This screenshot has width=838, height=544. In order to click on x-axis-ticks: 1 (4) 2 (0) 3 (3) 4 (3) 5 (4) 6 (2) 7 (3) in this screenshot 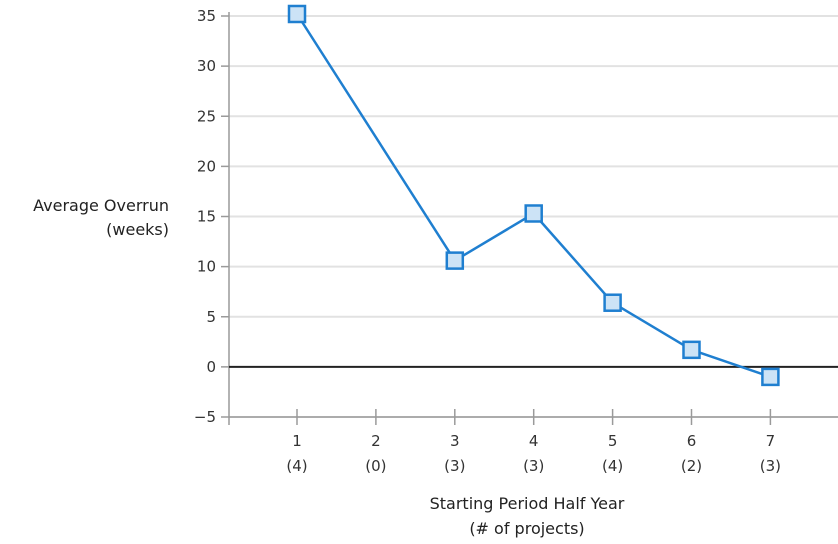, I will do `click(533, 442)`.